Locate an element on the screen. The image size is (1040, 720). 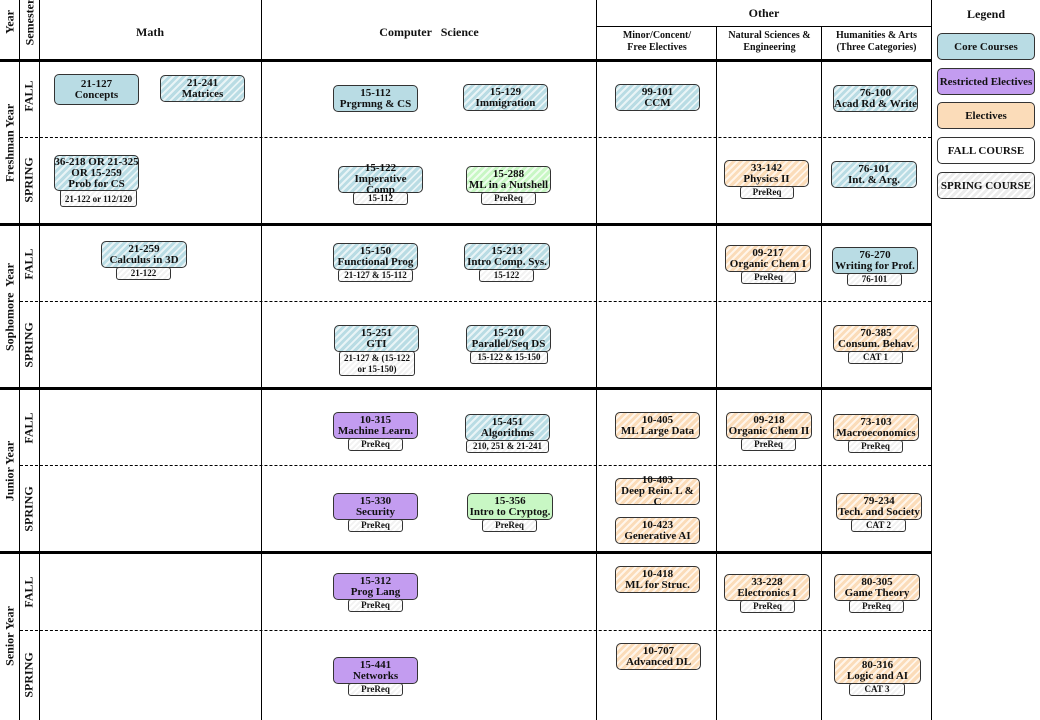
course-21-259: 21-259 Calculus in 3D is located at coordinates (144, 254).